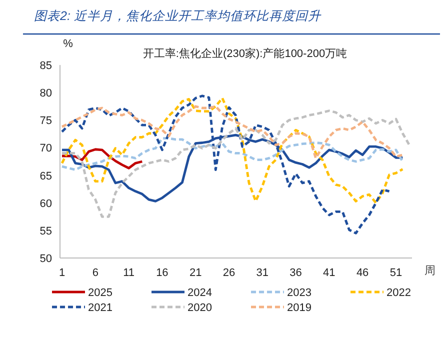 Image resolution: width=442 pixels, height=343 pixels. Describe the element at coordinates (100, 308) in the screenshot. I see `legend-label: 2021` at that location.